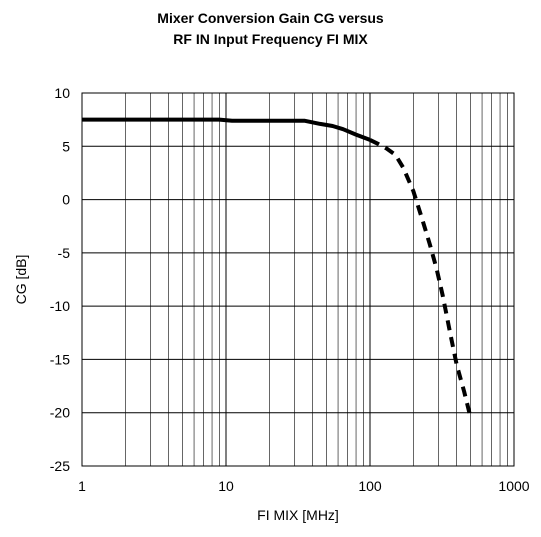 This screenshot has height=537, width=541. I want to click on solid-series-line, so click(226, 129).